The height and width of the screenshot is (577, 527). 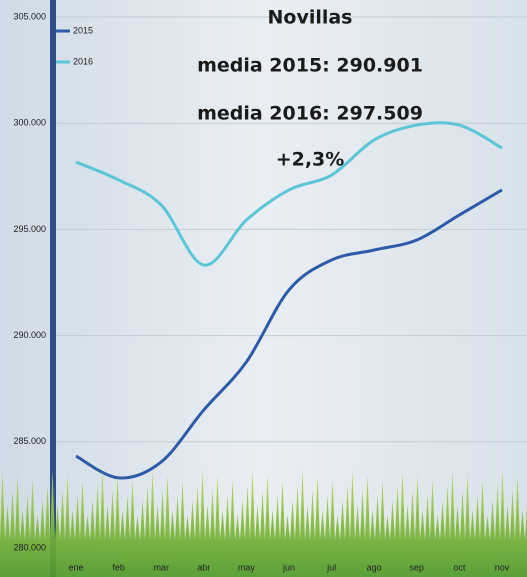 I want to click on annotation: media 2016: 297.509, so click(x=310, y=114).